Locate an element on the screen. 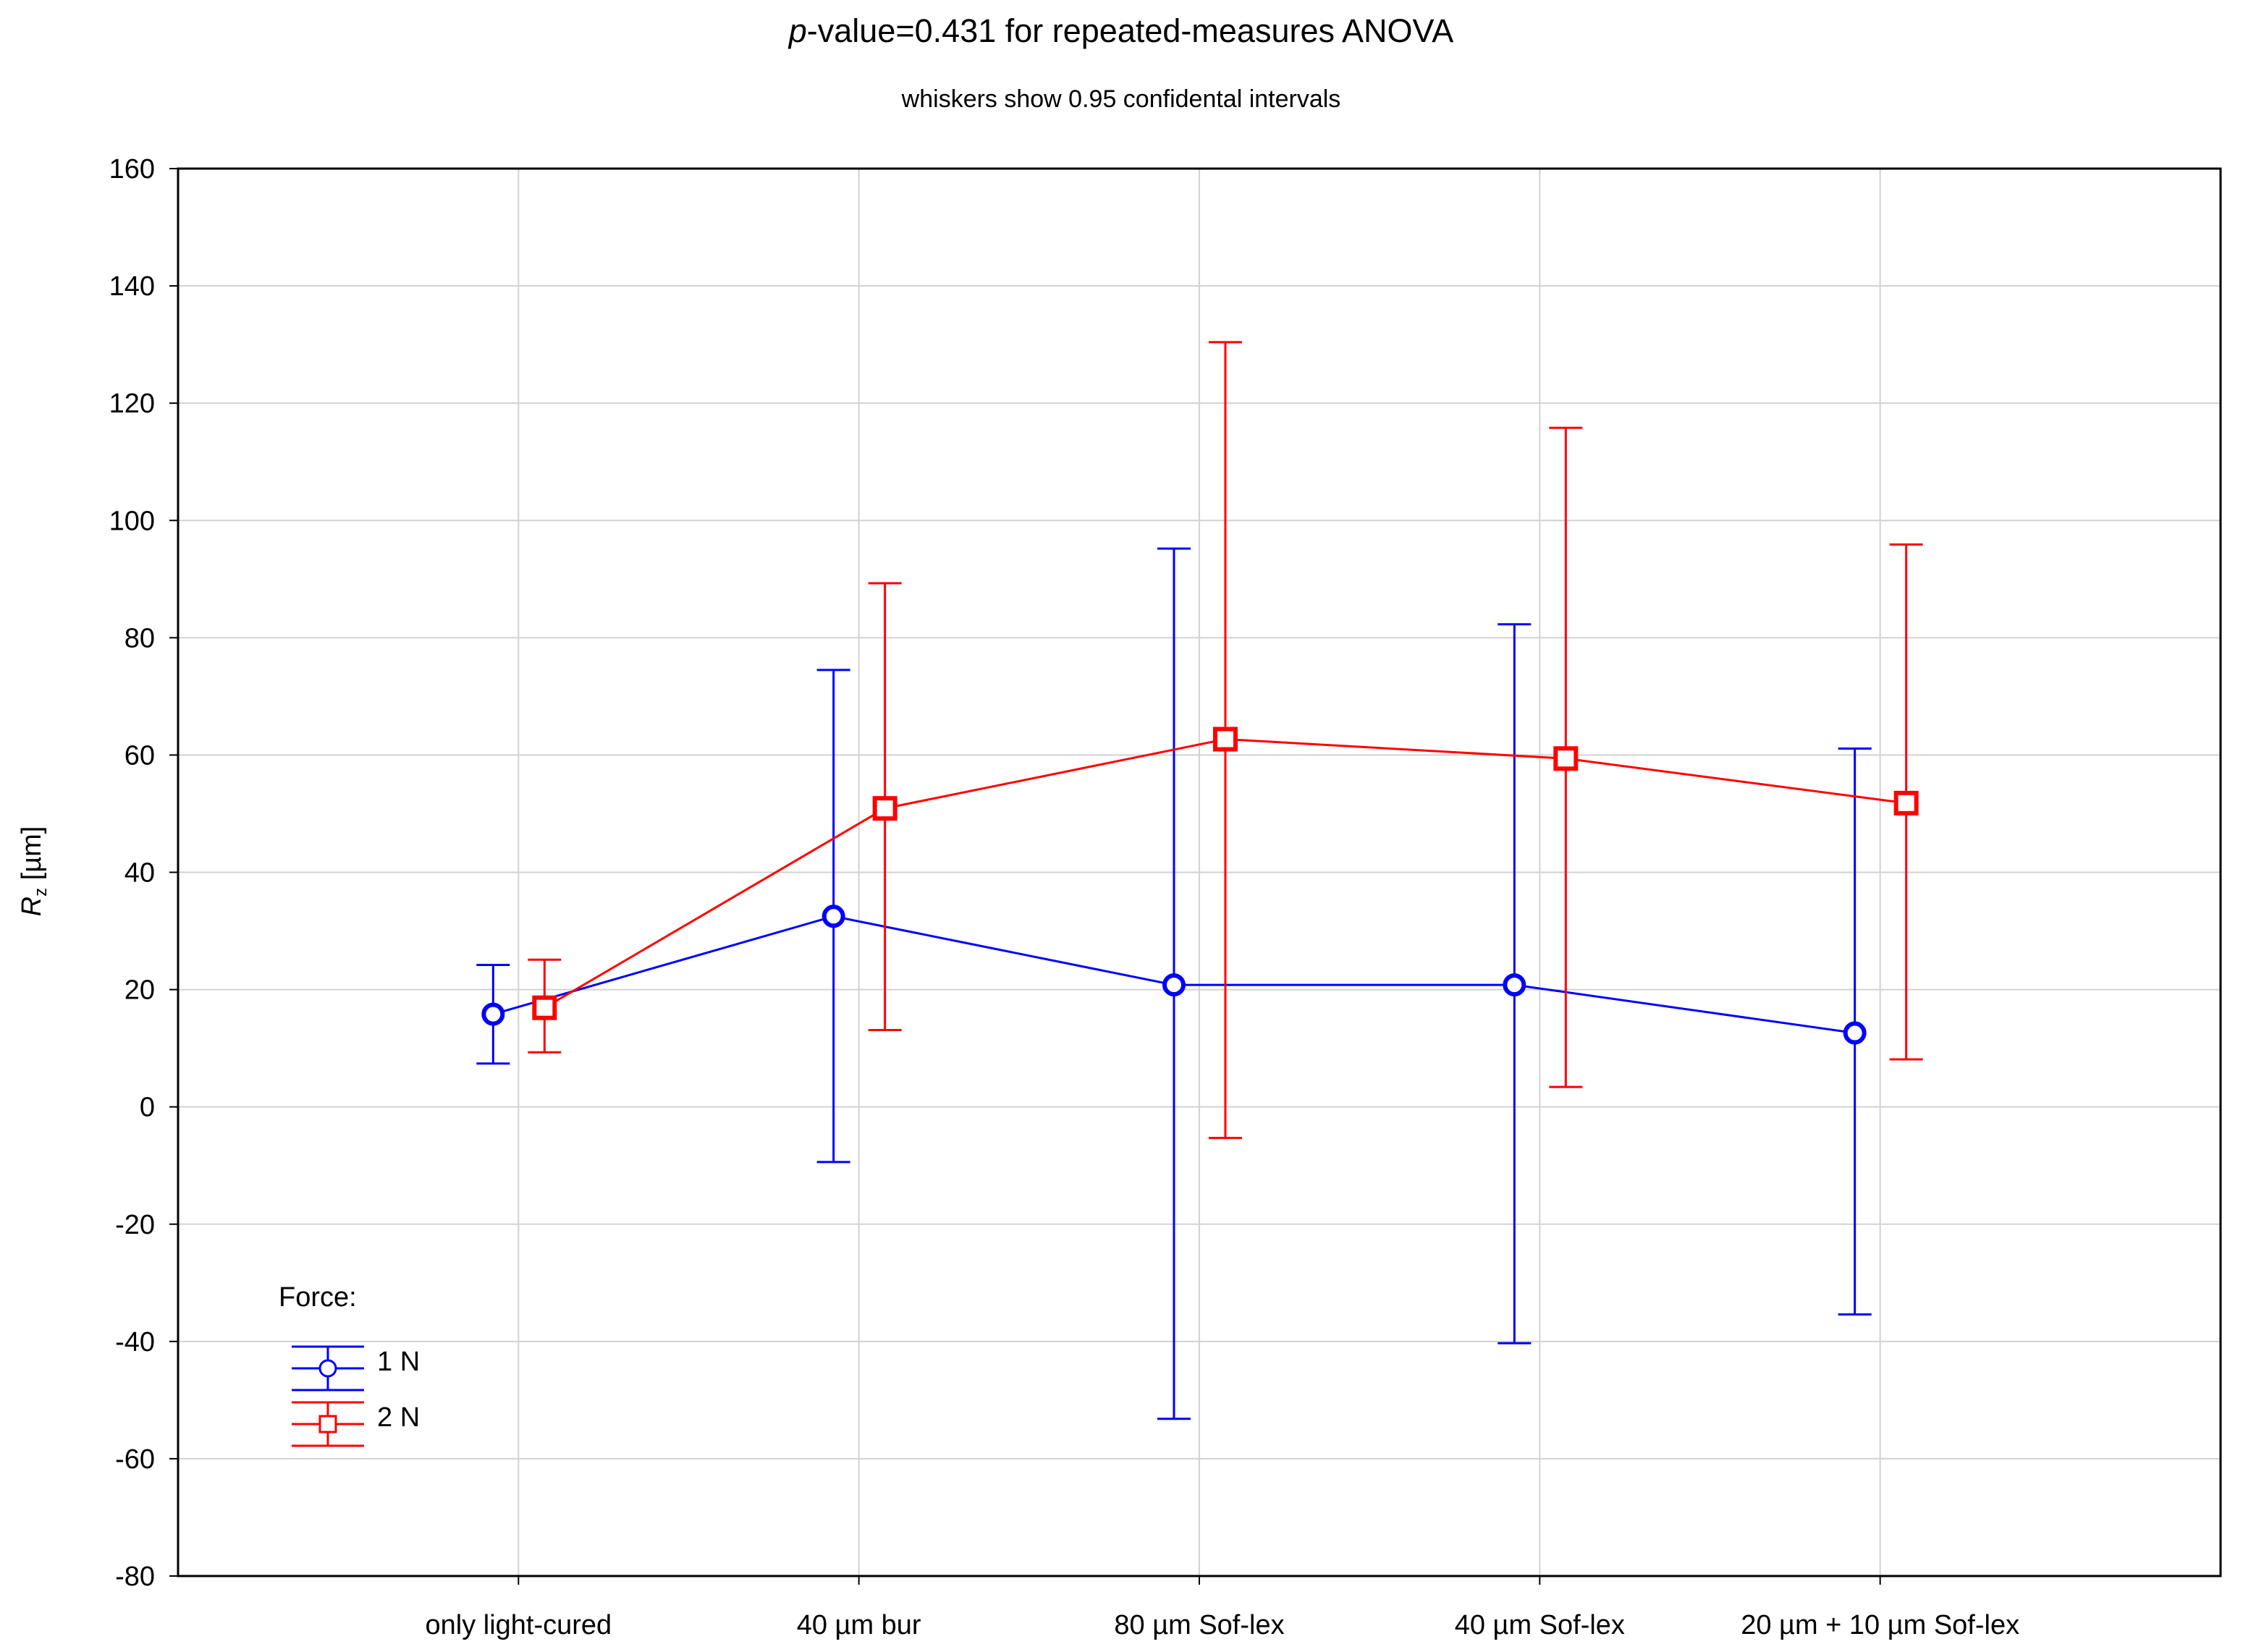 The image size is (2243, 1652). y-tick-label: 0 is located at coordinates (148, 1108).